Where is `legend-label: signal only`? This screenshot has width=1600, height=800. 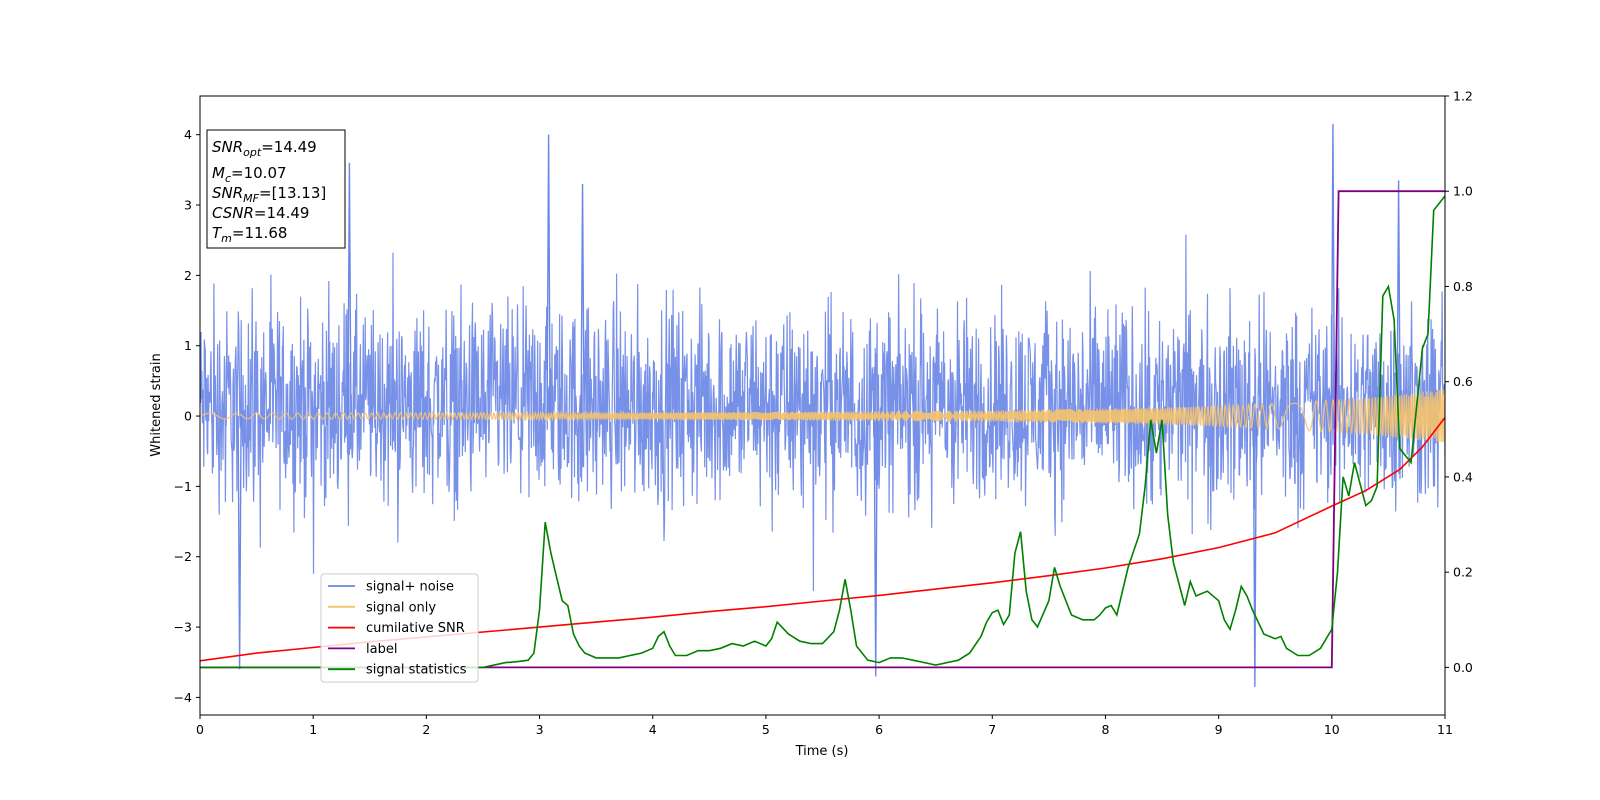 legend-label: signal only is located at coordinates (401, 607).